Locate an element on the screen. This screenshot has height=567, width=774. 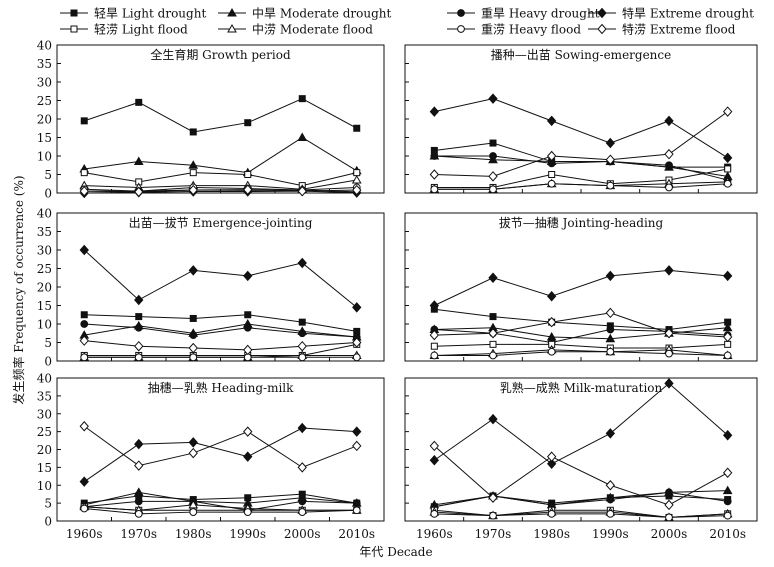
panel-title: 出苗—拔节 Emergence-jointing is located at coordinates (221, 222).